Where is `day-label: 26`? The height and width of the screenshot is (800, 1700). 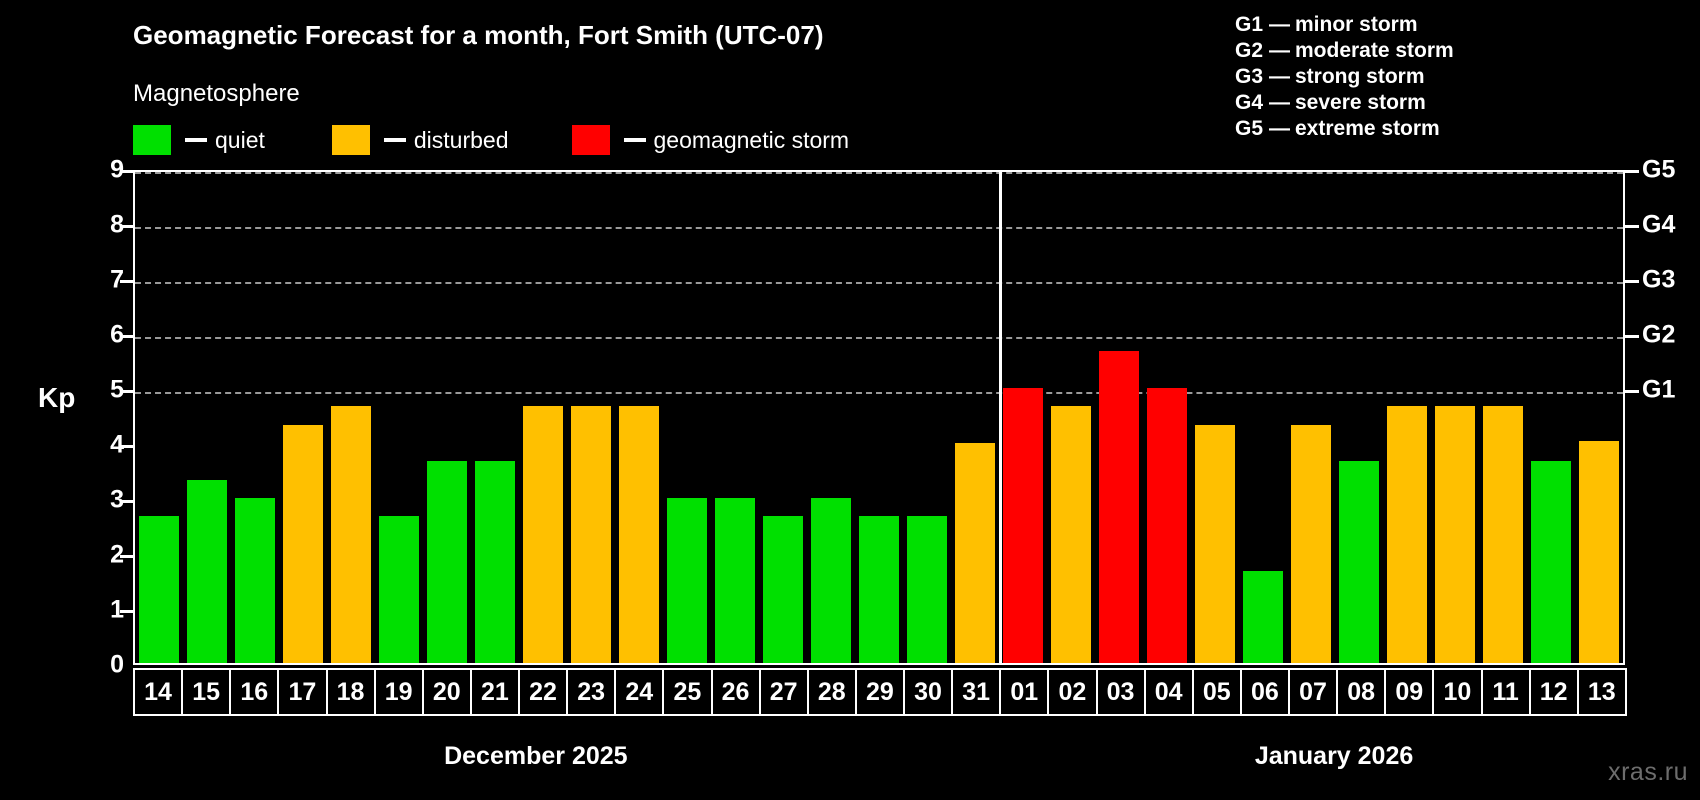
day-label: 26 is located at coordinates (735, 692).